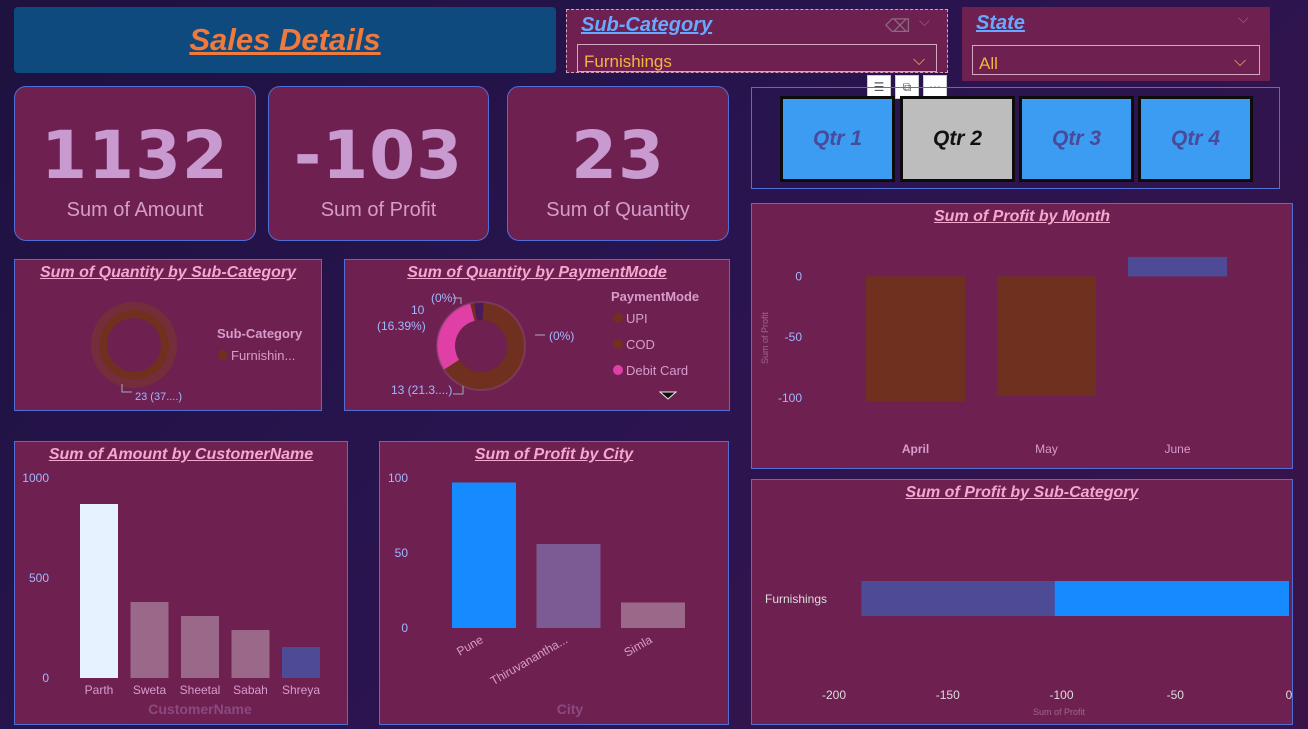  What do you see at coordinates (757, 58) in the screenshot?
I see `subcategory-dropdown: Furnishings` at bounding box center [757, 58].